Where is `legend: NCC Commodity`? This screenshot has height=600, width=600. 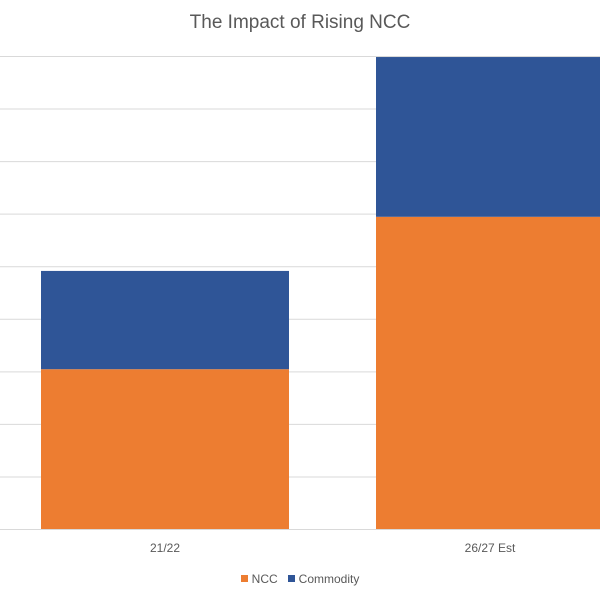
legend: NCC Commodity is located at coordinates (300, 578).